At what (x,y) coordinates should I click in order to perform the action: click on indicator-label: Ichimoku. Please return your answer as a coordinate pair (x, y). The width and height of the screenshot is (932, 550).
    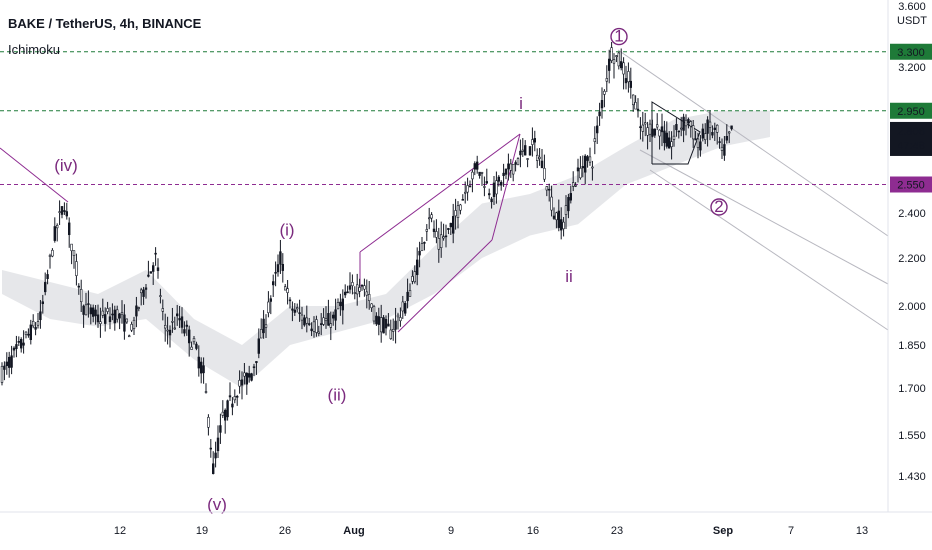
    Looking at the image, I should click on (34, 49).